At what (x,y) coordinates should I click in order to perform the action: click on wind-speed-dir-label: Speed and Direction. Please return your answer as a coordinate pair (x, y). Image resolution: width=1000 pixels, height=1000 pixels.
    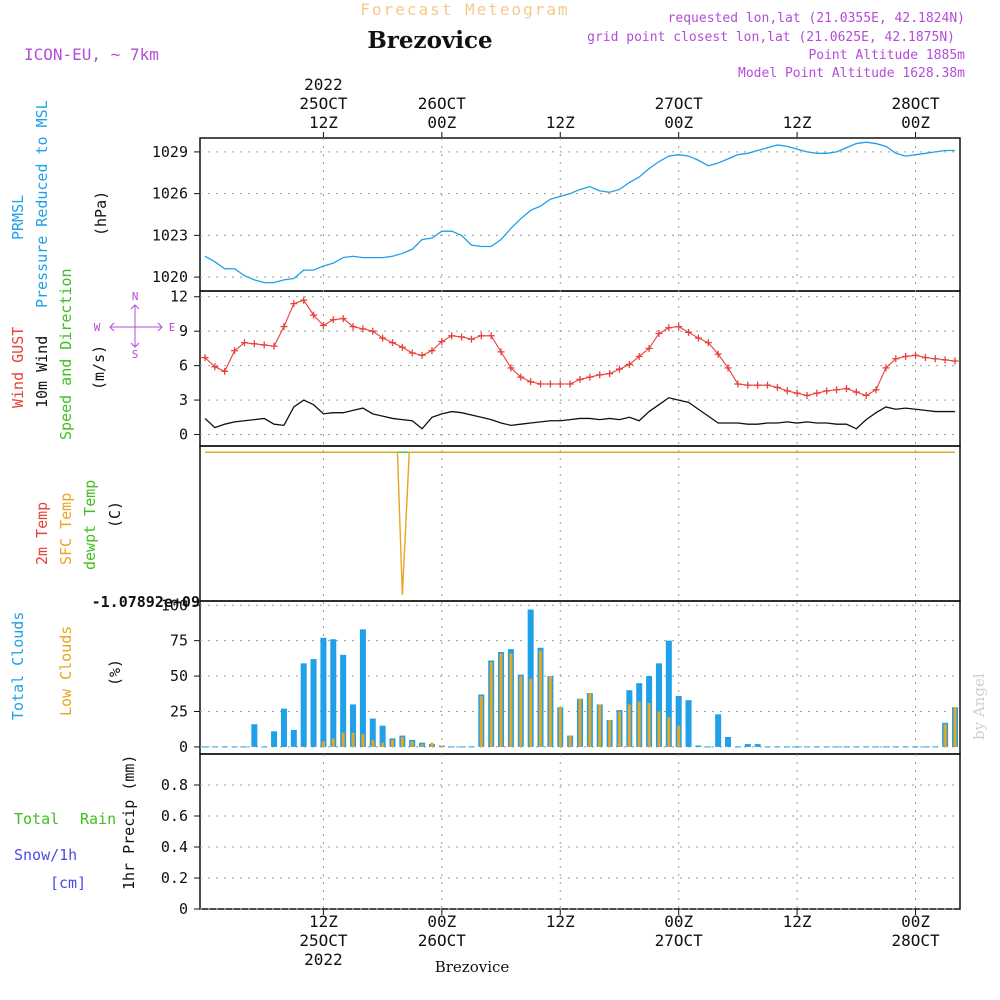
    Looking at the image, I should click on (66, 354).